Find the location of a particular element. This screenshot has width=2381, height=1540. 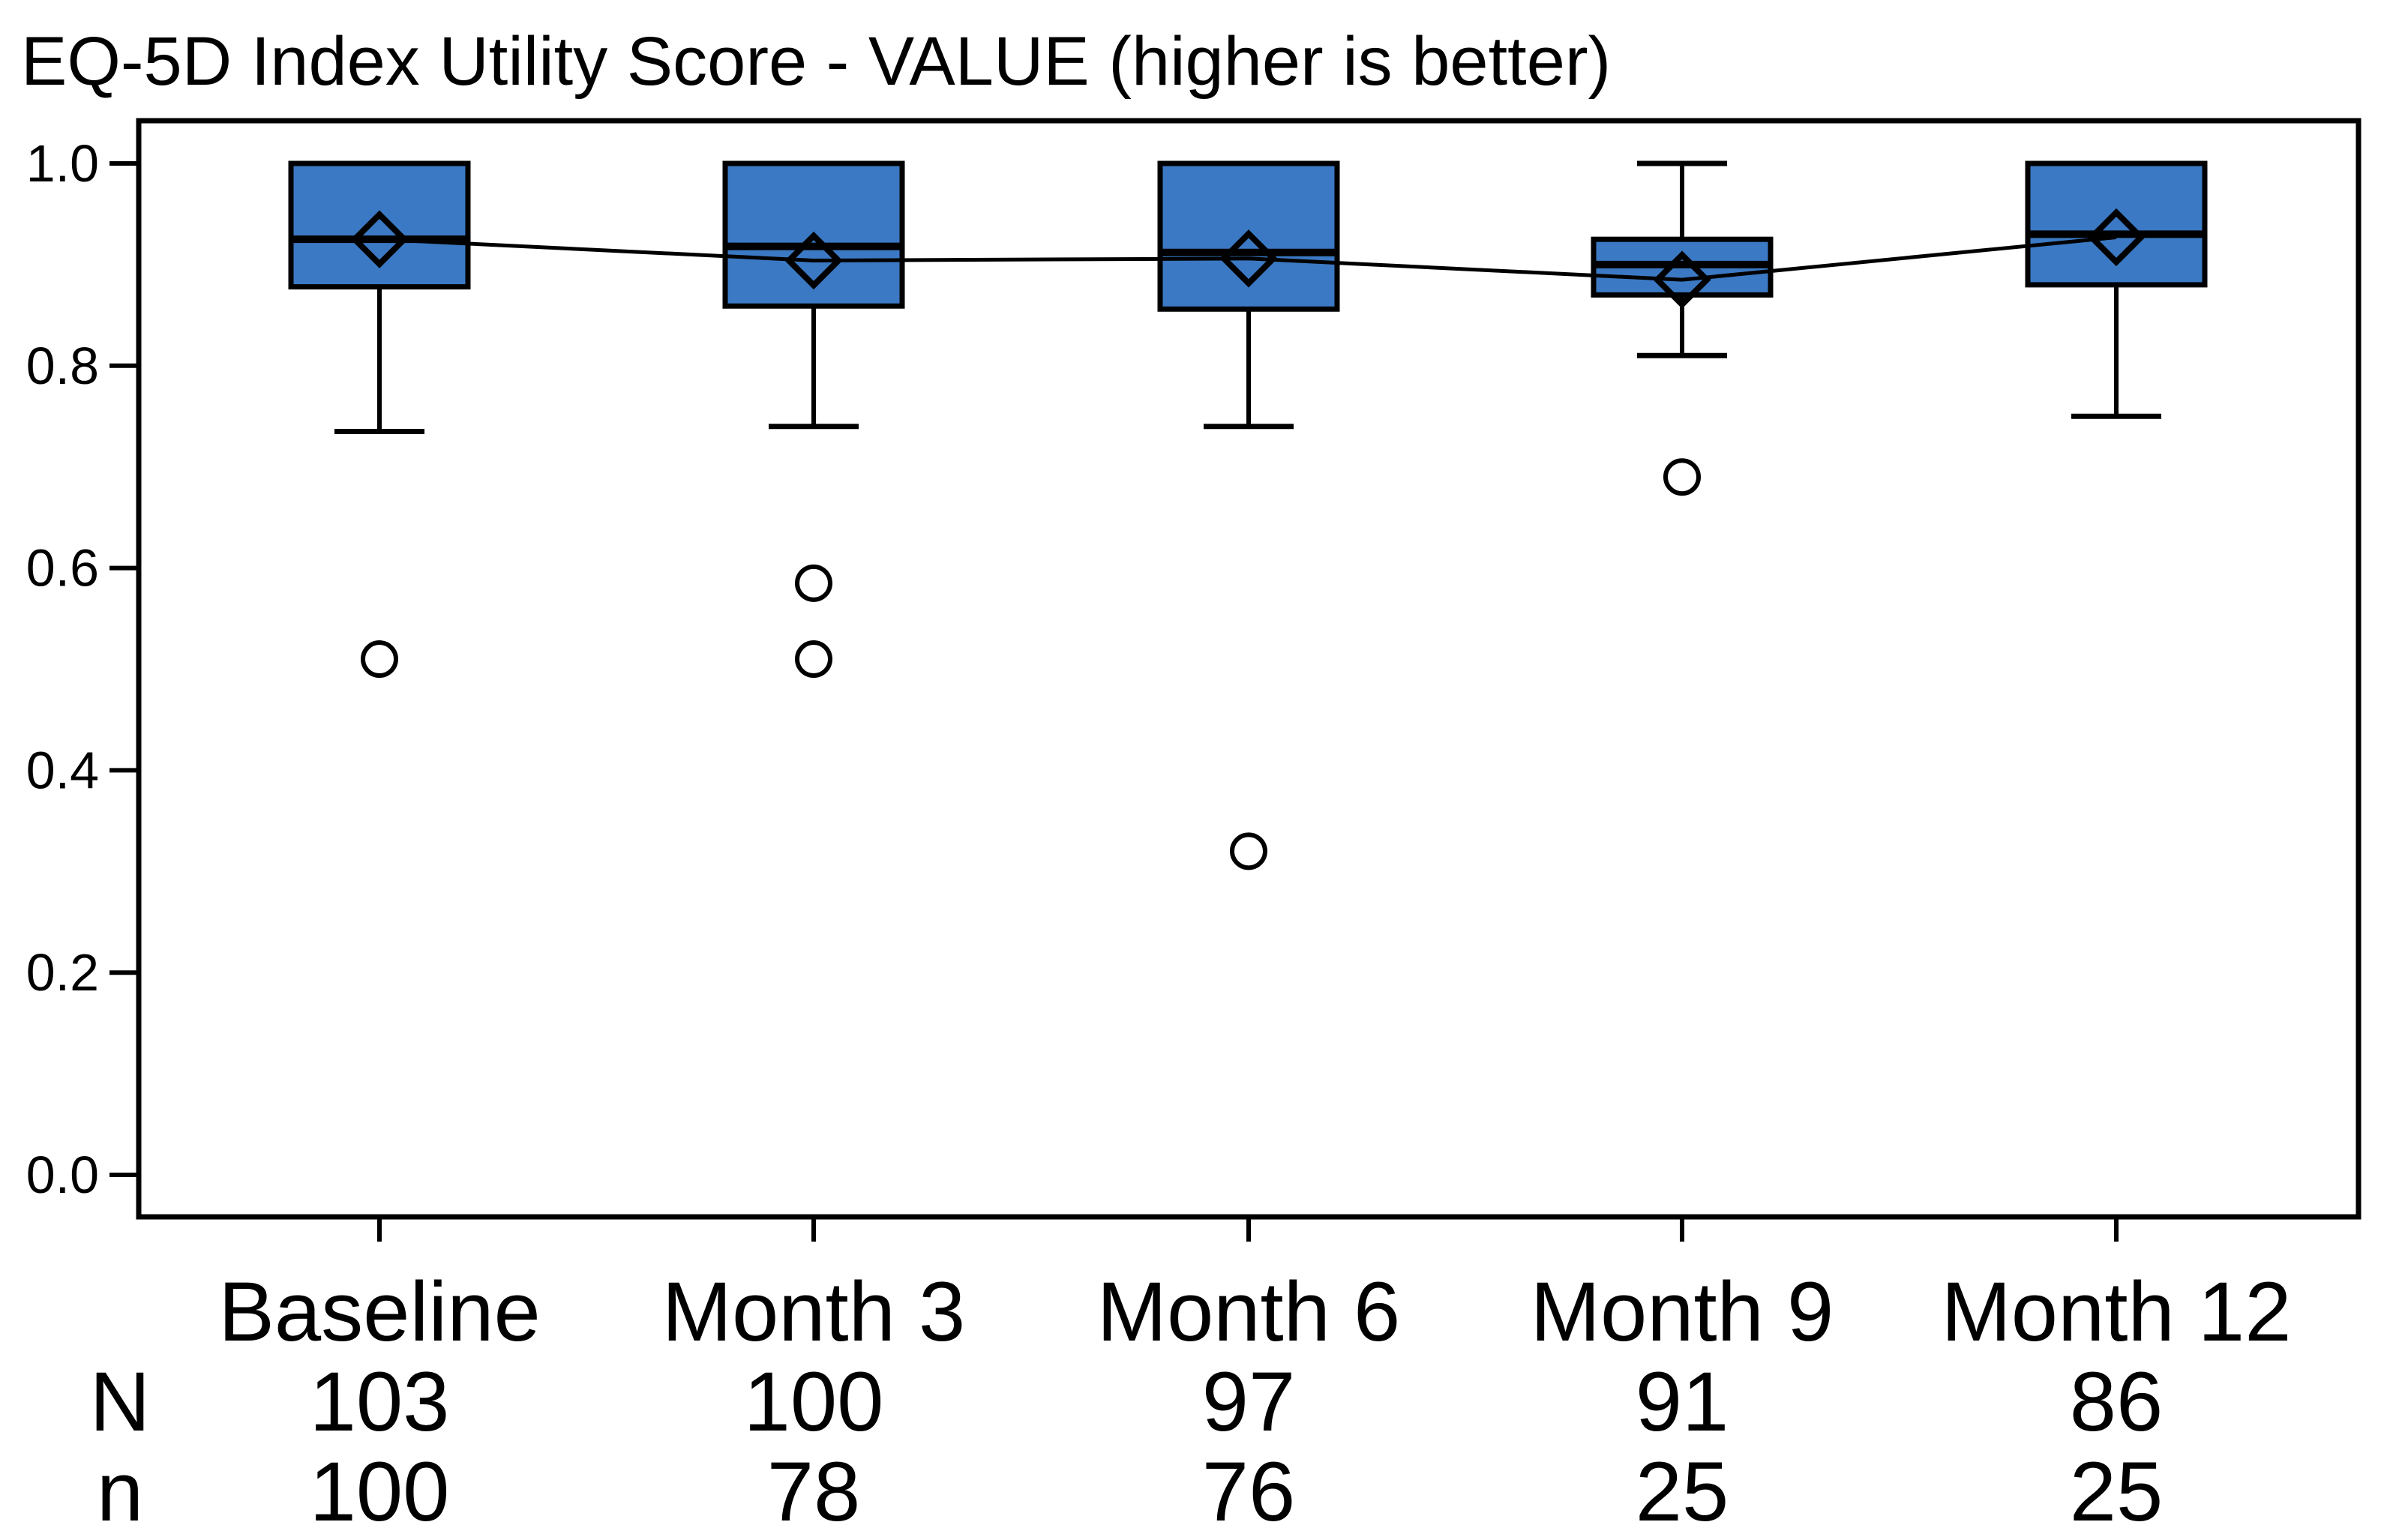

footer-row-label: n is located at coordinates (120, 1492).